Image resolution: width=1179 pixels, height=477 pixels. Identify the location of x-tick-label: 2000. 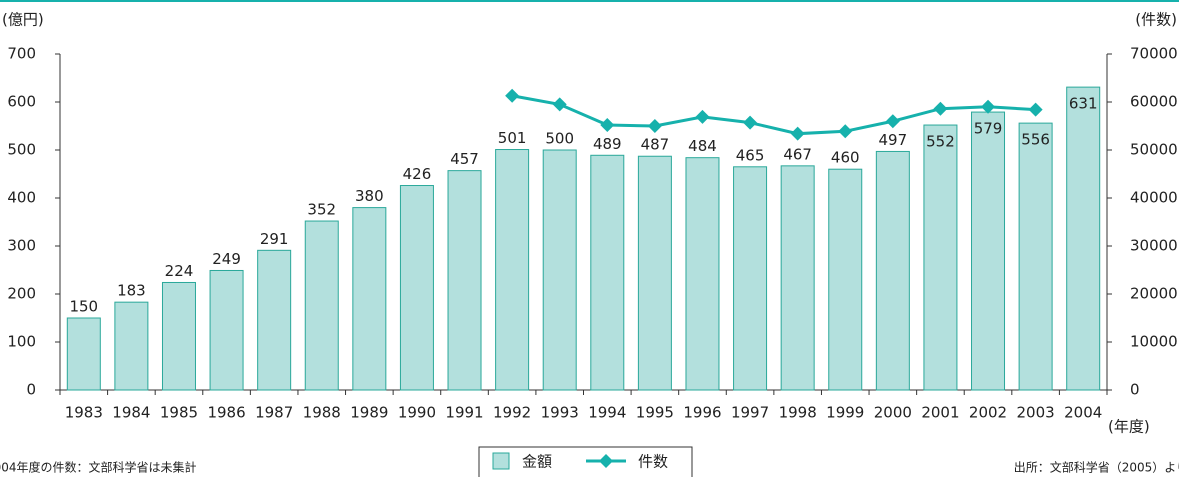
(893, 413).